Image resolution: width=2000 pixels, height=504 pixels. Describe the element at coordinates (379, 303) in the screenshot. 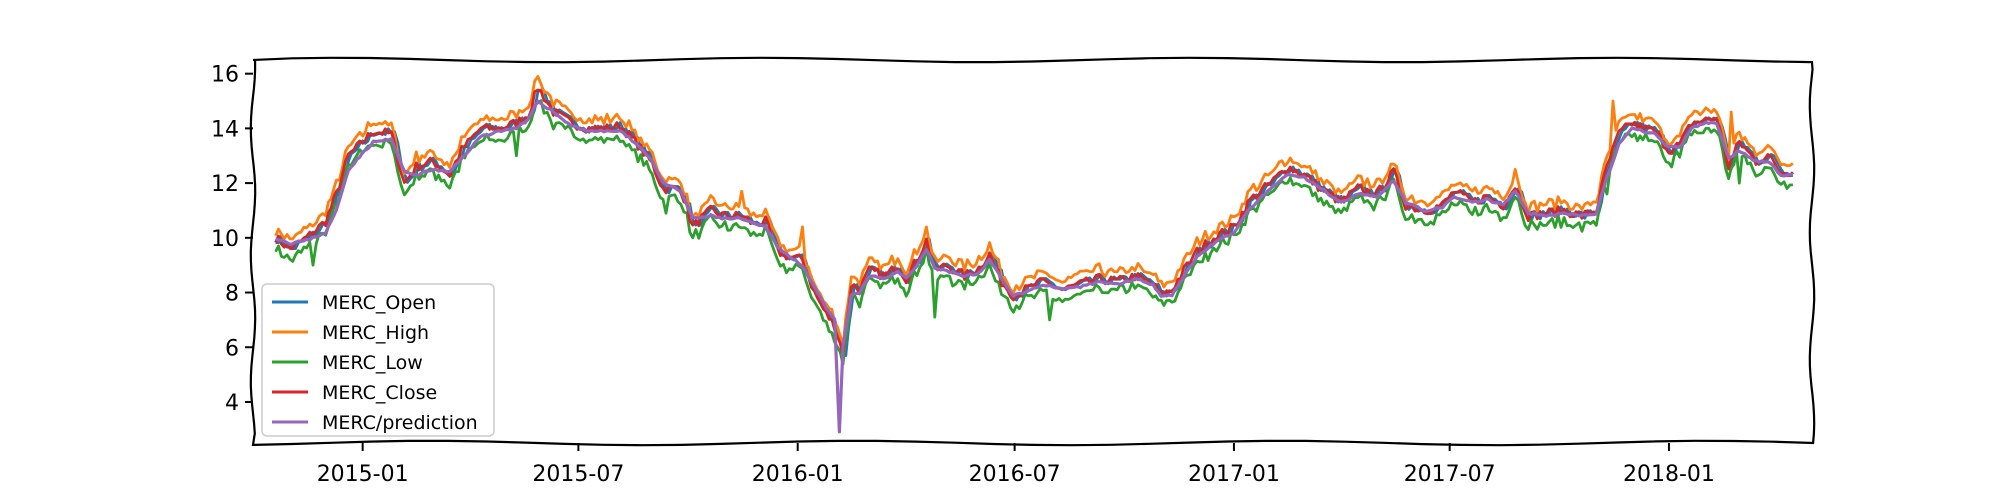

I see `legend-label: MERC_Open` at that location.